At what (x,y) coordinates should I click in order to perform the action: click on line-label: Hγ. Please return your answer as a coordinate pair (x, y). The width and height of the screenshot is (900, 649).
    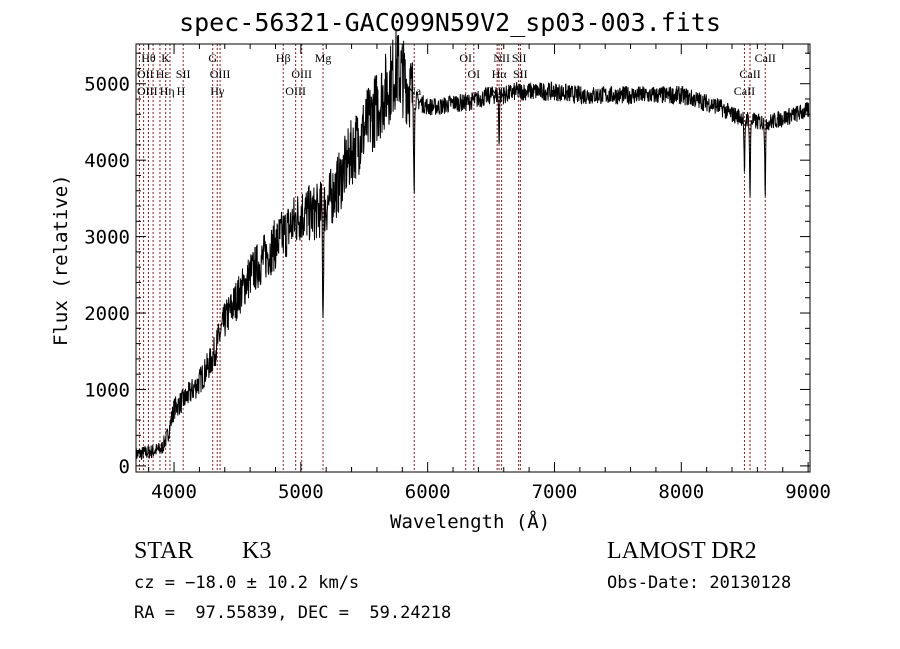
    Looking at the image, I should click on (217, 91).